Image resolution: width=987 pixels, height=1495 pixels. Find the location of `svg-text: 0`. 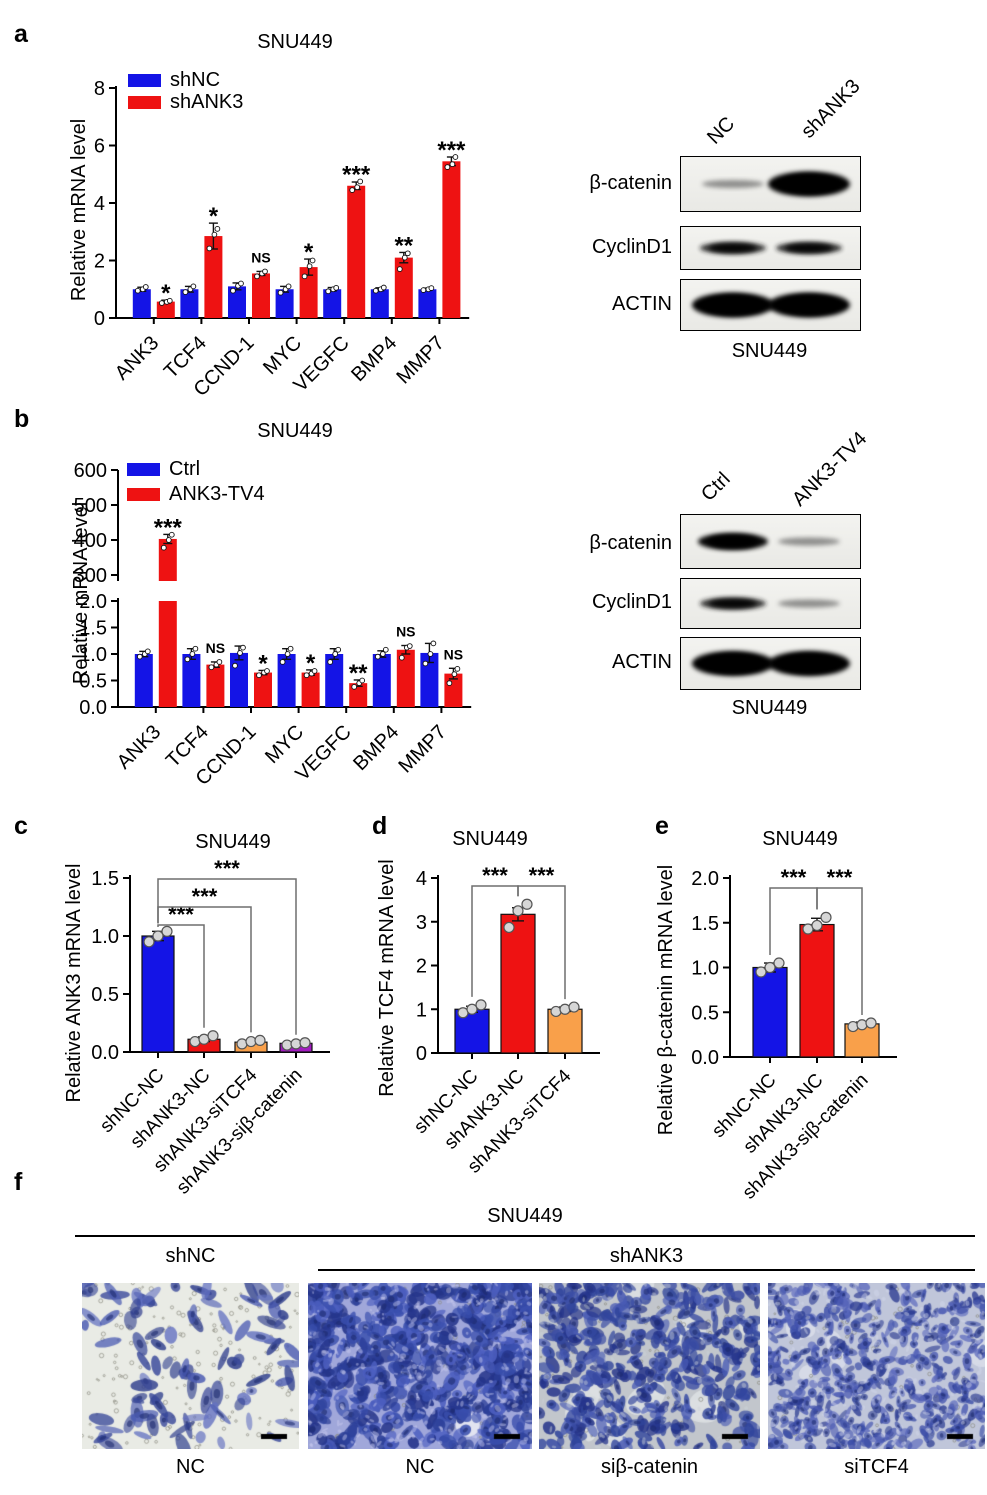

svg-text: 0 is located at coordinates (421, 1054).